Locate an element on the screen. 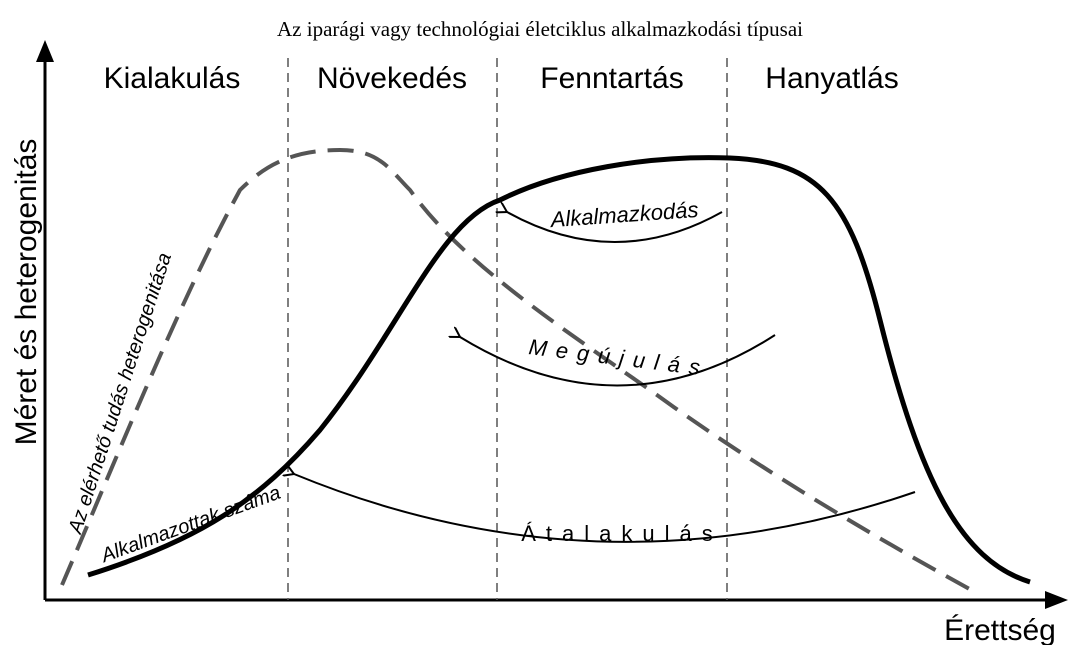  arrow-label: Alkalmazkodás is located at coordinates (623, 214).